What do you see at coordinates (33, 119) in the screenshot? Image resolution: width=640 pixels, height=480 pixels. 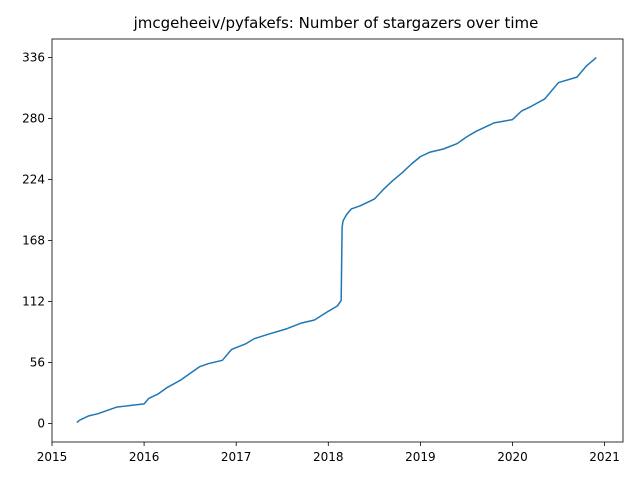 I see `y-tick-label: 280` at bounding box center [33, 119].